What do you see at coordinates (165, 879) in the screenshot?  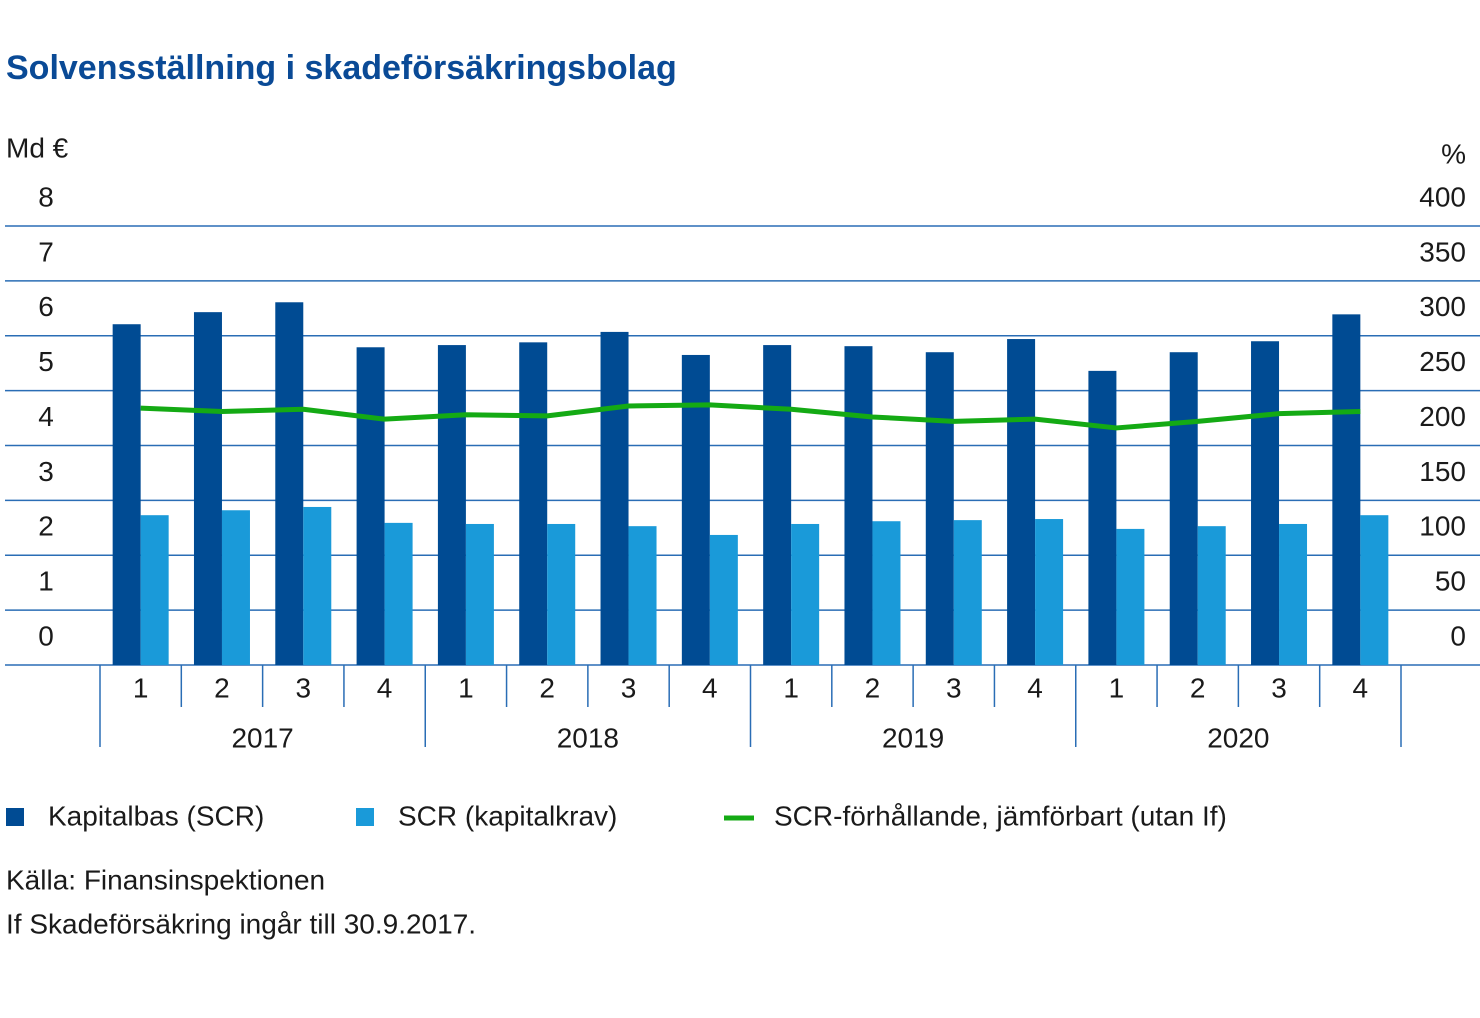 I see `note: Källa: Finansinspektionen` at bounding box center [165, 879].